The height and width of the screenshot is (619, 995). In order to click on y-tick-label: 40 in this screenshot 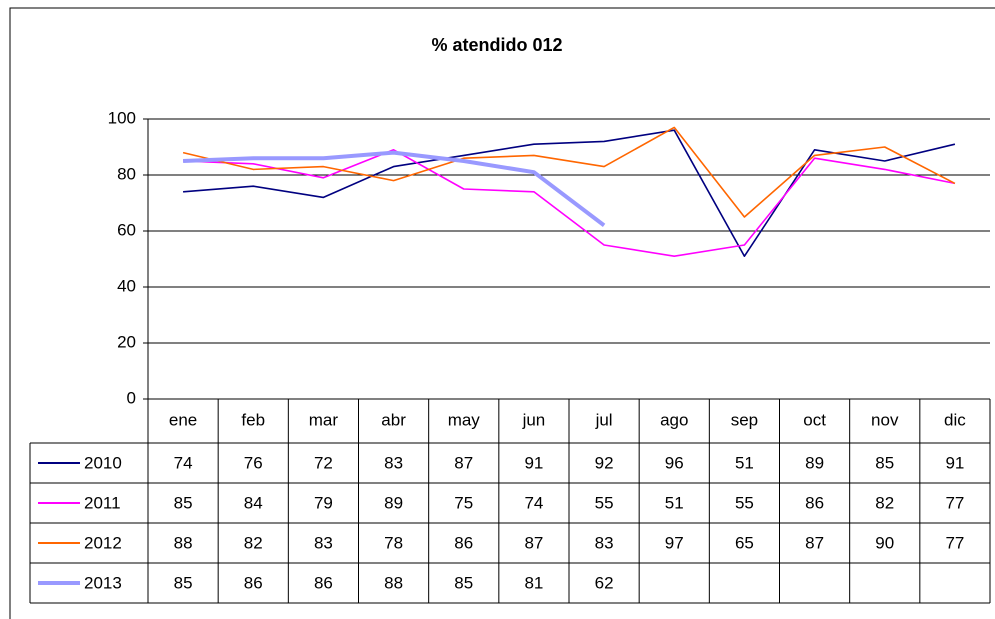, I will do `click(126, 285)`.